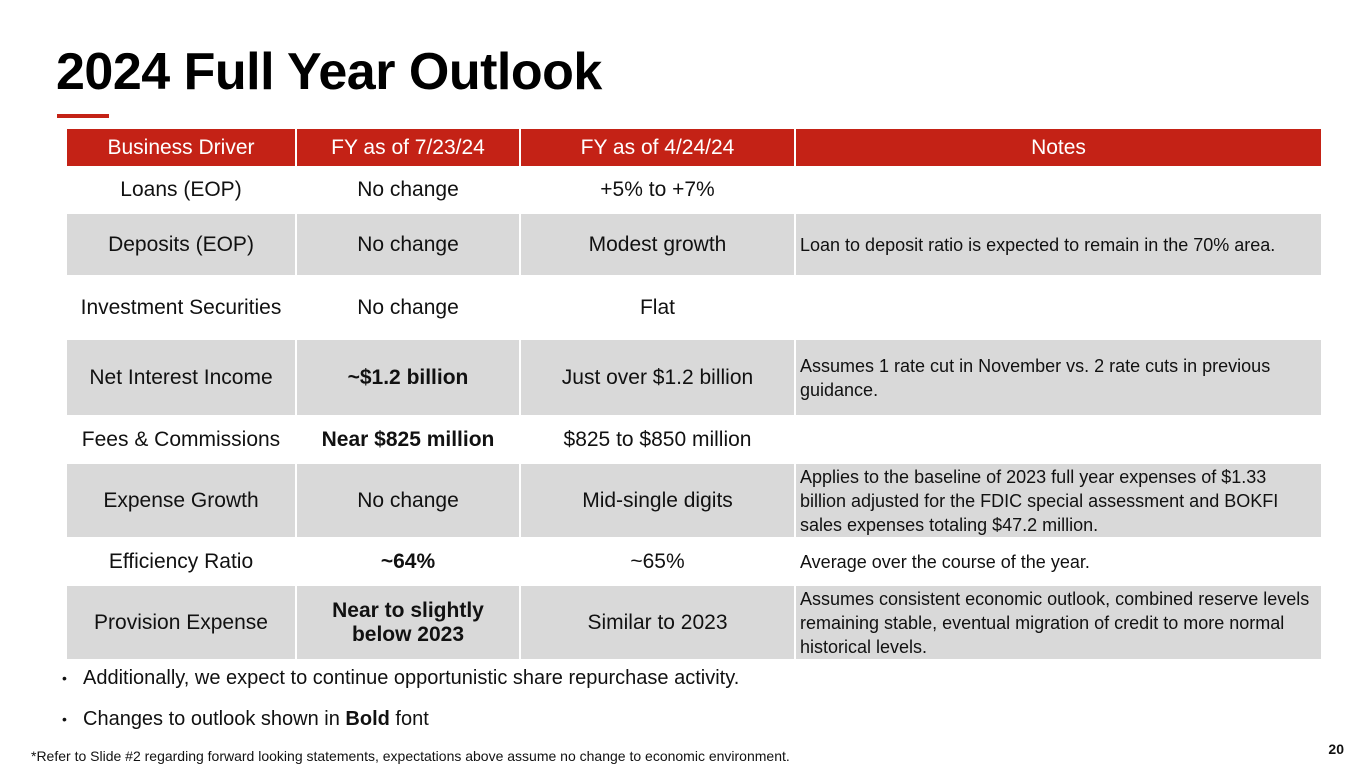 The height and width of the screenshot is (769, 1365). Describe the element at coordinates (182, 500) in the screenshot. I see `driver-cell: Expense Growth` at that location.